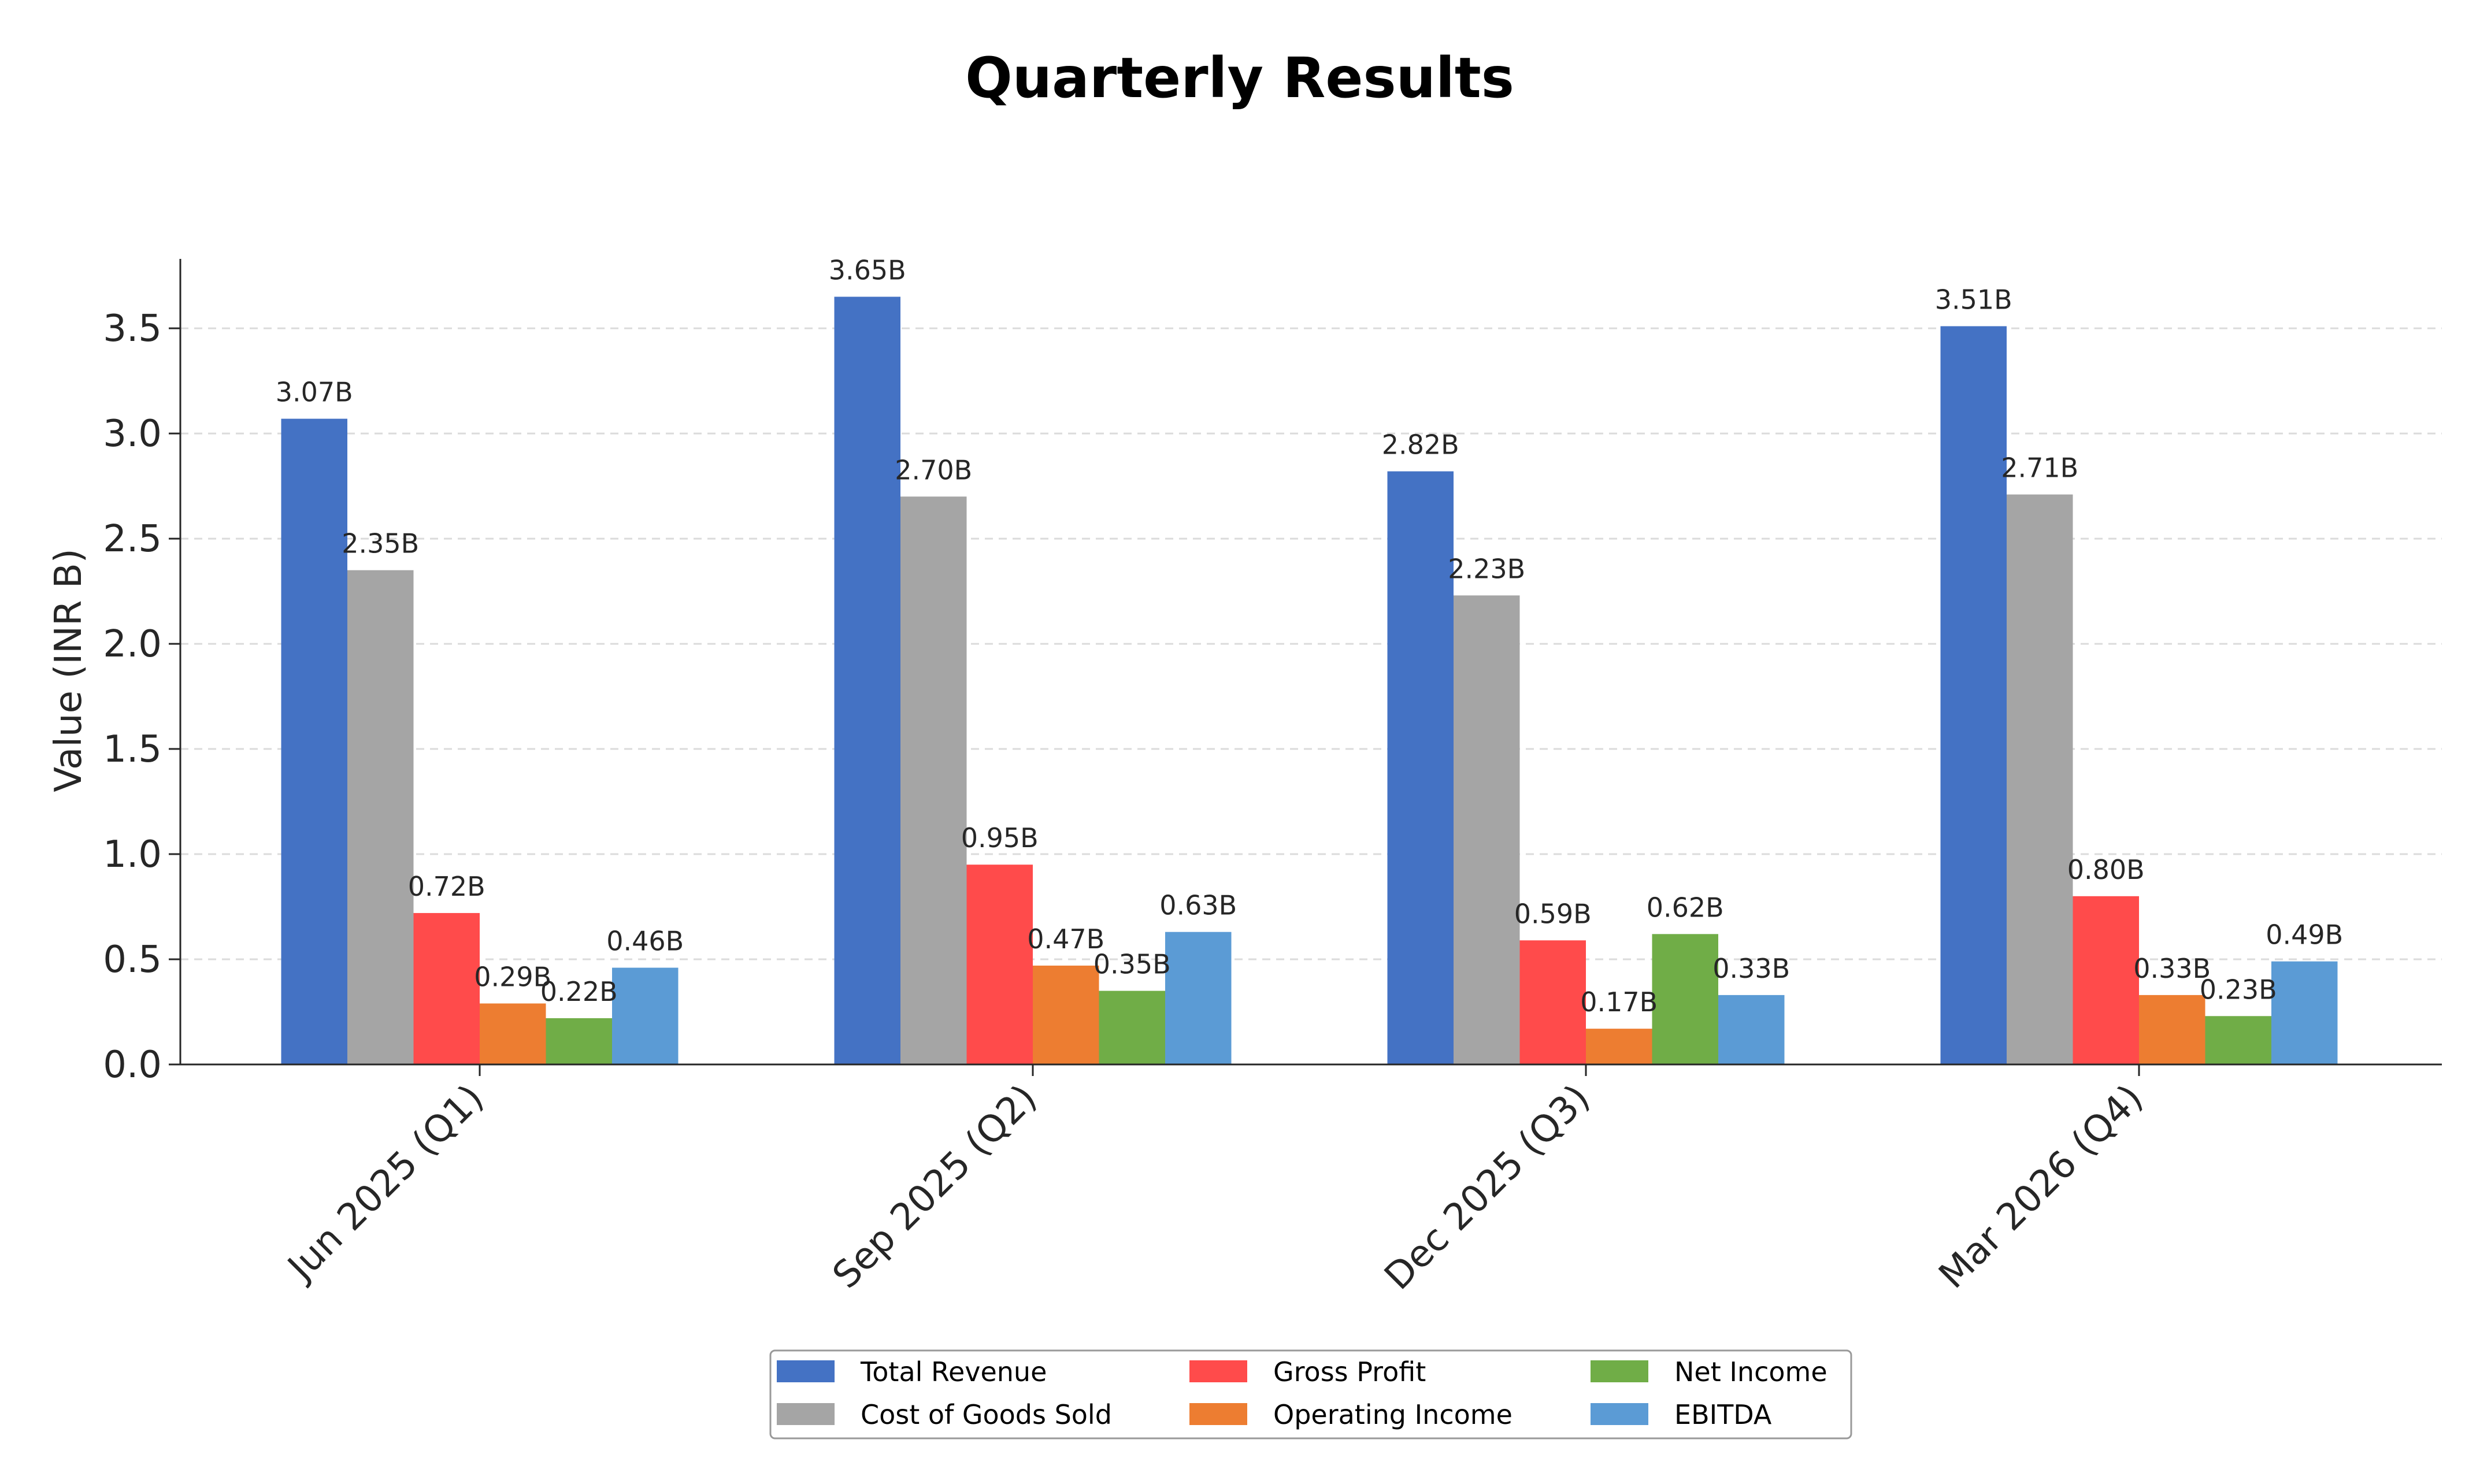 Image resolution: width=2480 pixels, height=1484 pixels. What do you see at coordinates (132, 539) in the screenshot?
I see `y-tick-label: 2.5` at bounding box center [132, 539].